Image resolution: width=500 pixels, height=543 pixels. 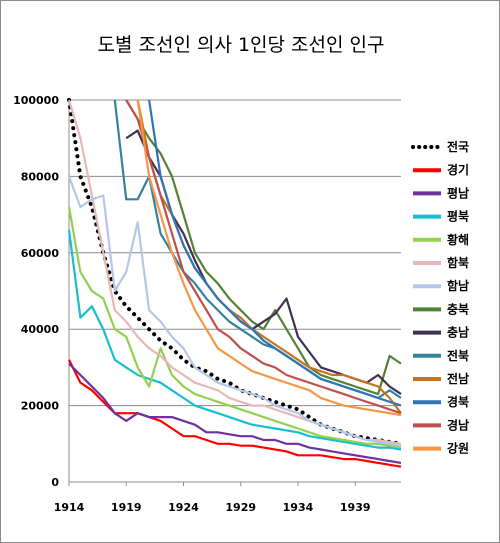 I want to click on legend-label: 평북, so click(x=458, y=217).